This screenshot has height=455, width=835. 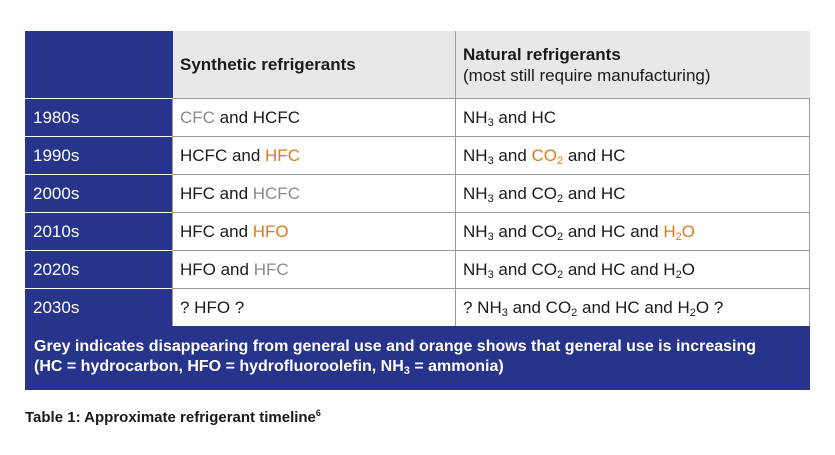 I want to click on synthetic-cell: ? HFO ?, so click(x=313, y=307).